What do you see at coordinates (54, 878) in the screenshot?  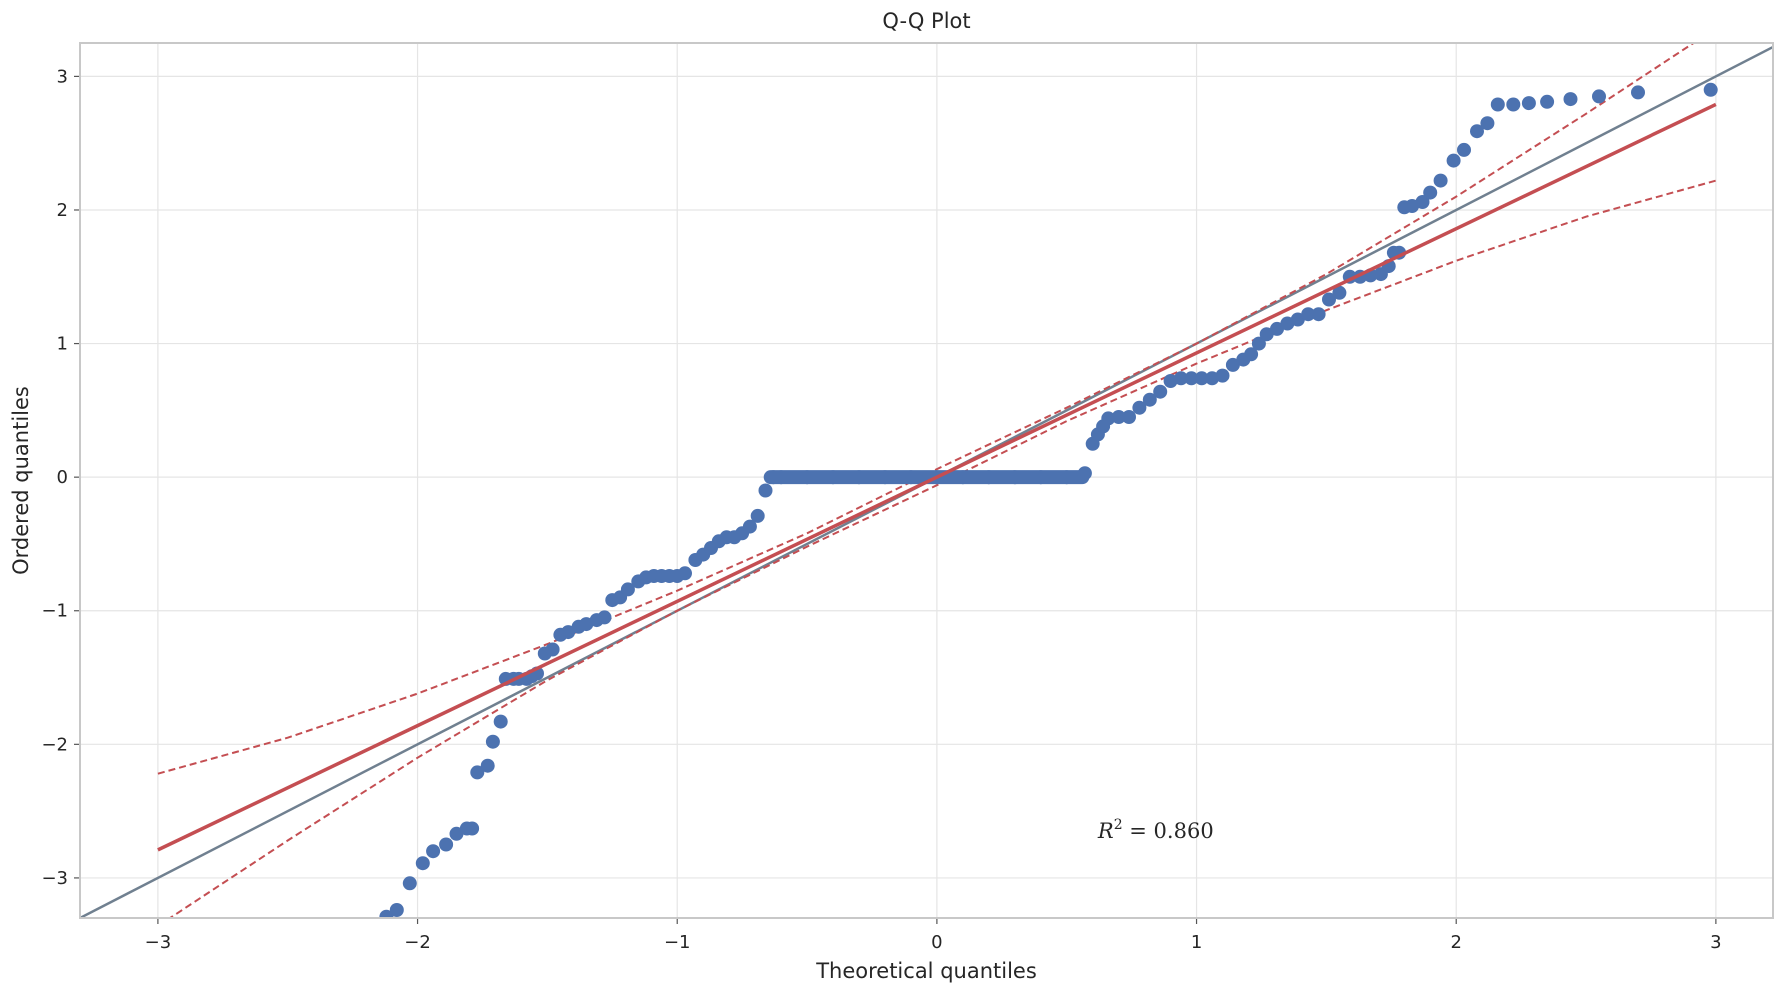 I see `y-tick-label: −3` at bounding box center [54, 878].